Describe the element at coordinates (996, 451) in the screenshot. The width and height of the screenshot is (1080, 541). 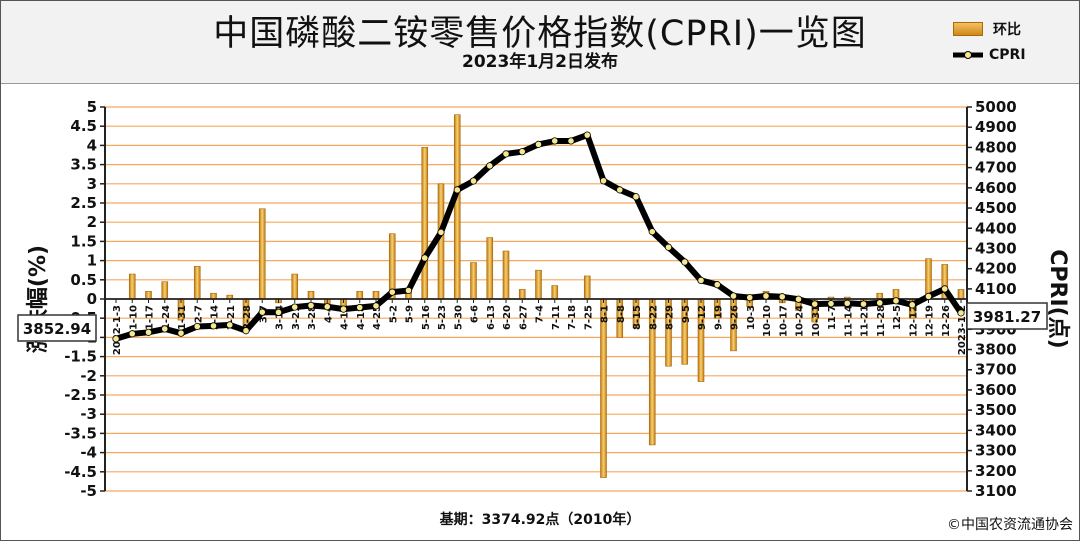
I see `right-y-tick-label: 3300` at that location.